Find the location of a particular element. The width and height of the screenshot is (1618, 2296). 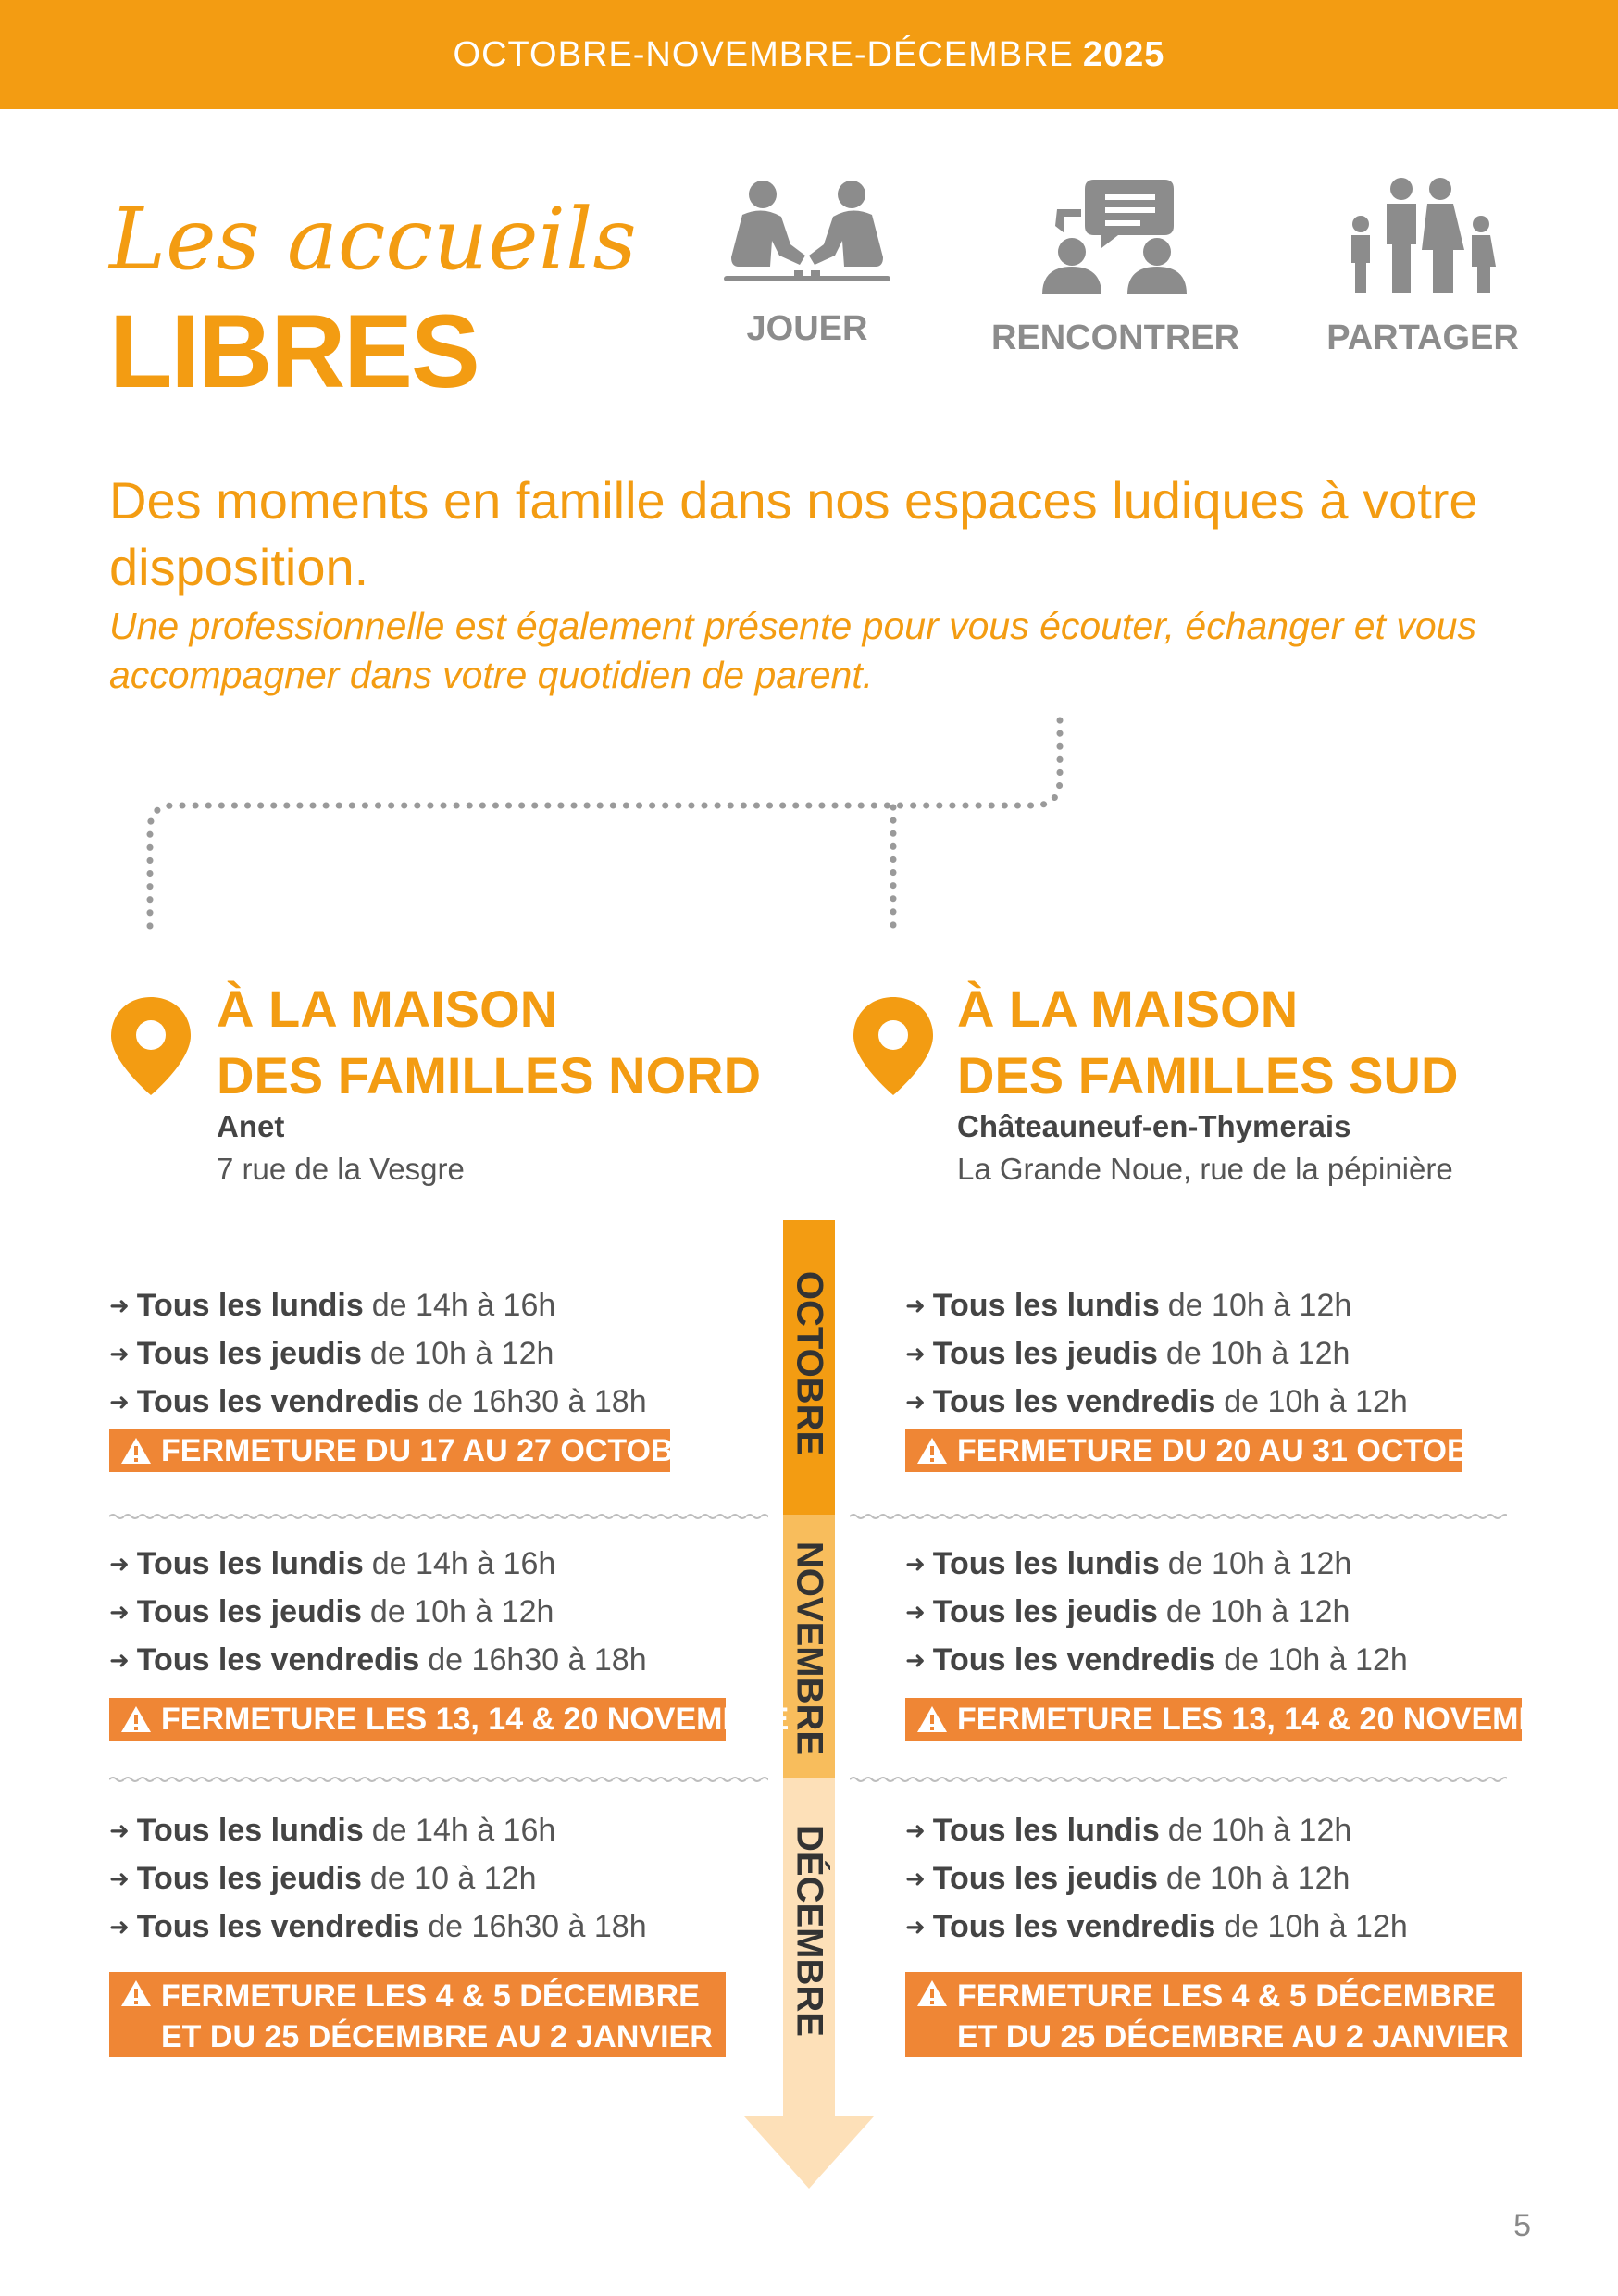

header-year: 2025 is located at coordinates (1123, 54).